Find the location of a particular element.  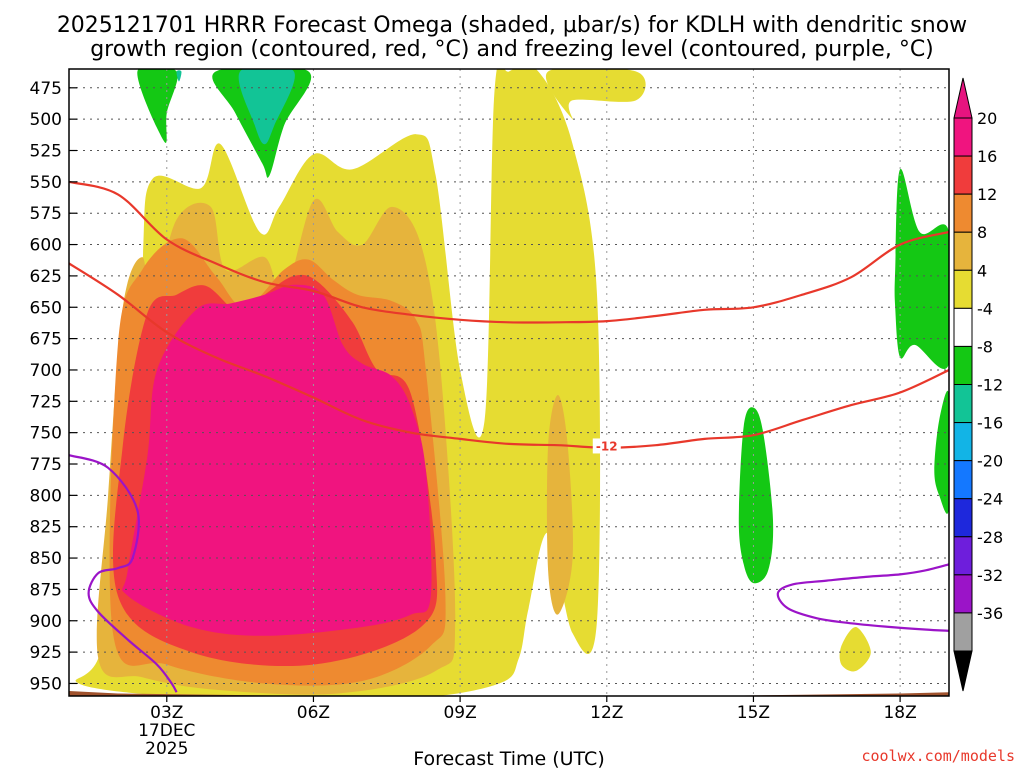

y-tick-label-825: 825 is located at coordinates (46, 528).